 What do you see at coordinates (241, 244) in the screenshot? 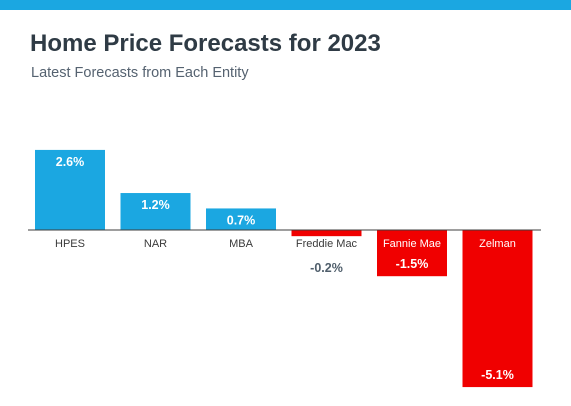
I see `category-label-mba: MBA` at bounding box center [241, 244].